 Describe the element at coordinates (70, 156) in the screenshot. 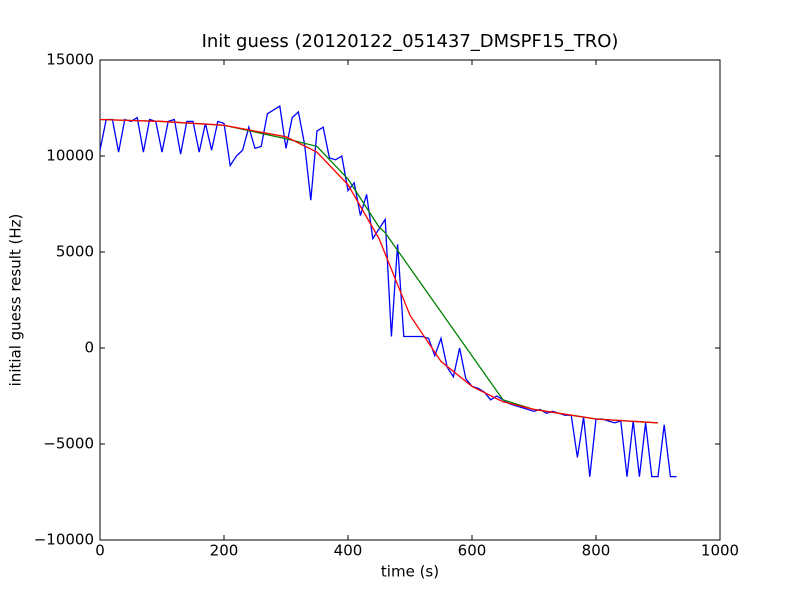

I see `y-tick-label: 10000` at that location.